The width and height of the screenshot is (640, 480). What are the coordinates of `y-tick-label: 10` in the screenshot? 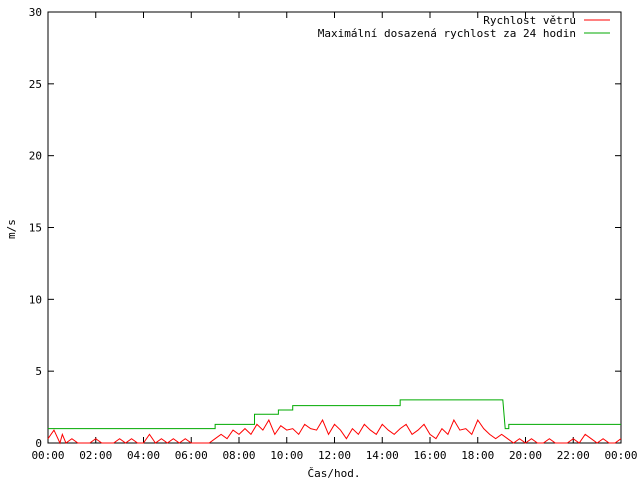 It's located at (35, 299).